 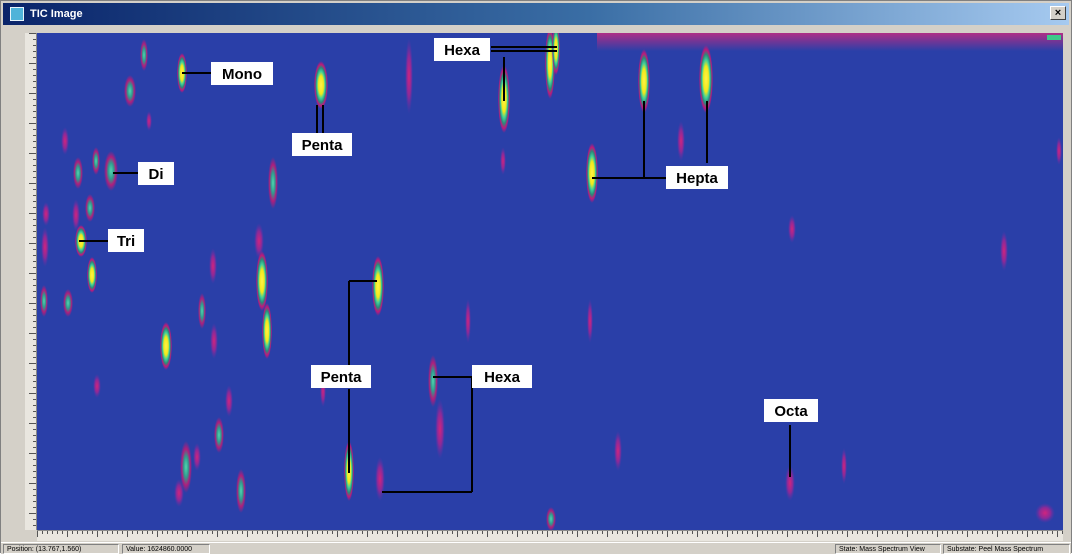 What do you see at coordinates (536, 14) in the screenshot?
I see `title-bar: TIC Image ×` at bounding box center [536, 14].